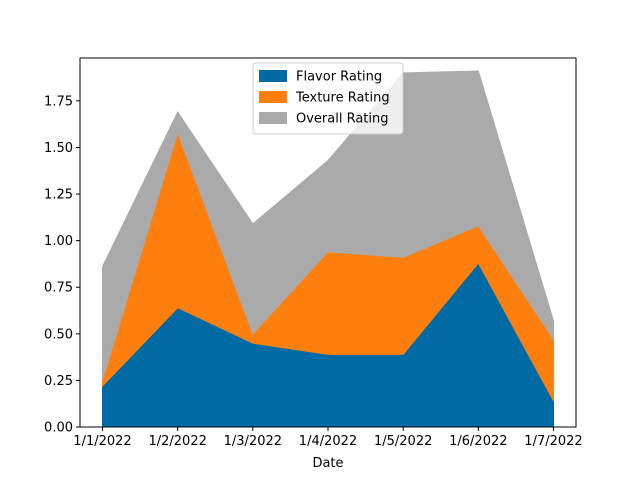  What do you see at coordinates (62, 265) in the screenshot?
I see `y-axis: 0.00 0.25 0.50 0.75 1.00 1.25 1.50 1.75` at bounding box center [62, 265].